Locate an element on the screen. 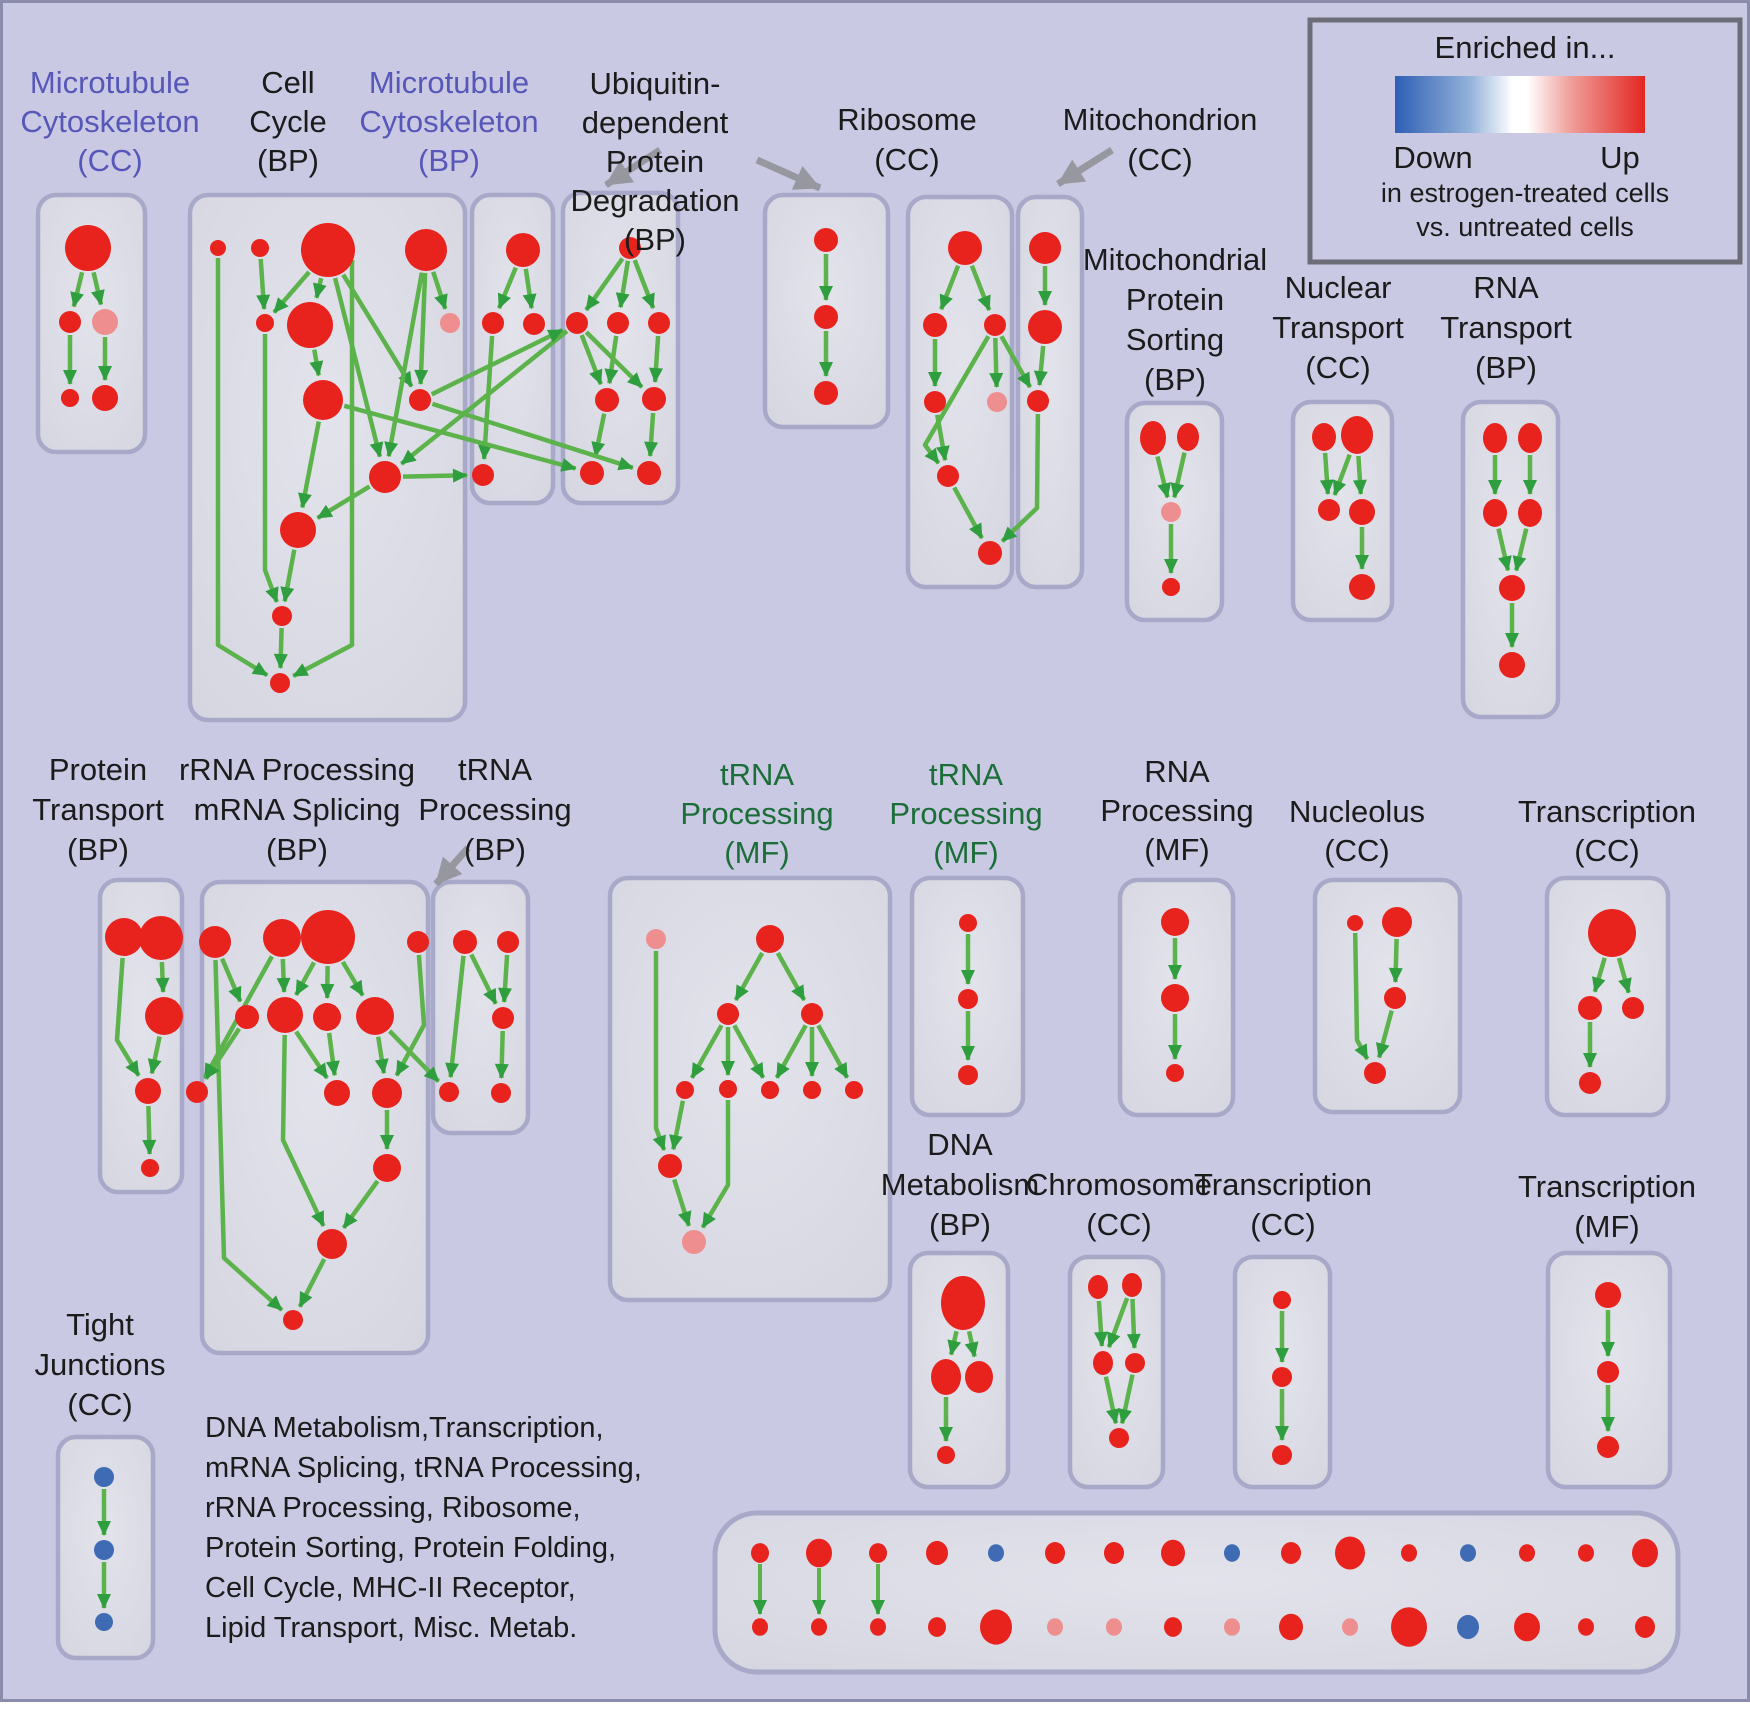 The width and height of the screenshot is (1750, 1715). node-mito-protein-sorting-s1 is located at coordinates (1153, 438).